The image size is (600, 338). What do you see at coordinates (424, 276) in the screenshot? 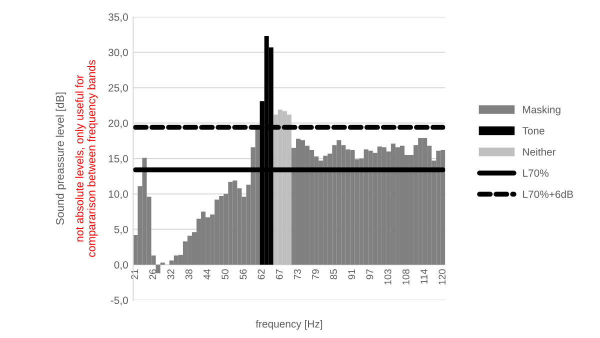
I see `x-tick-label: 114` at bounding box center [424, 276].